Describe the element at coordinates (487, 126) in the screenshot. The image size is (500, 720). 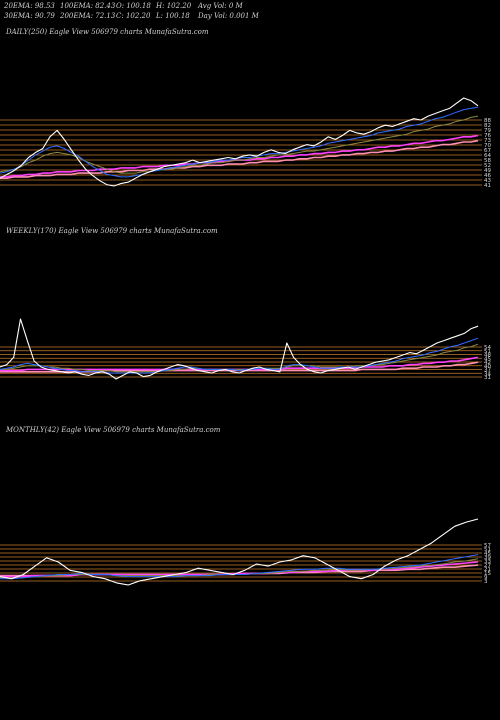
I see `y-tick-label: 82` at that location.